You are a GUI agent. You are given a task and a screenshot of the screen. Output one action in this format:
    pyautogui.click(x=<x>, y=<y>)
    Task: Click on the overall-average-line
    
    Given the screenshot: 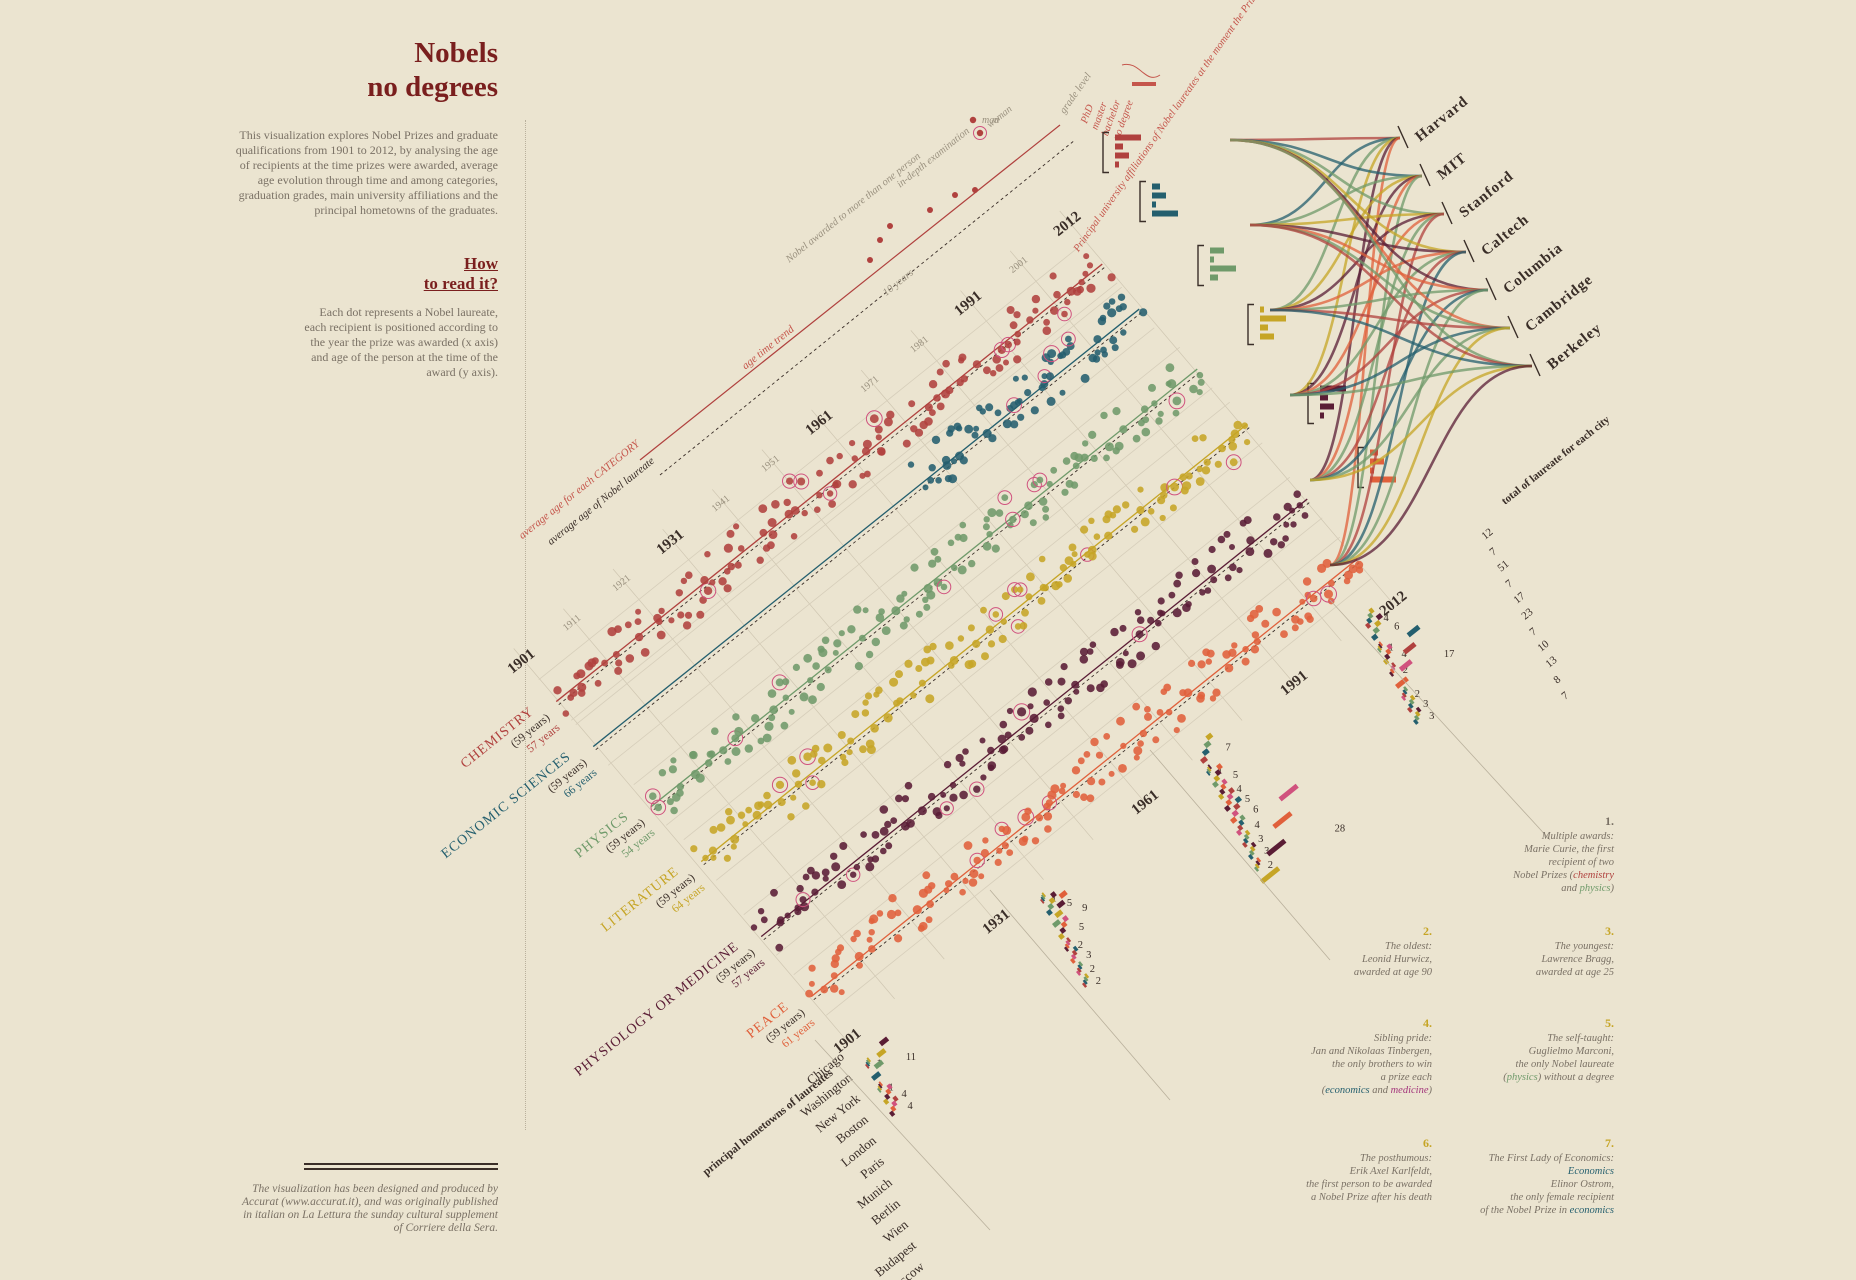 What is the action you would take?
    pyautogui.click(x=869, y=531)
    